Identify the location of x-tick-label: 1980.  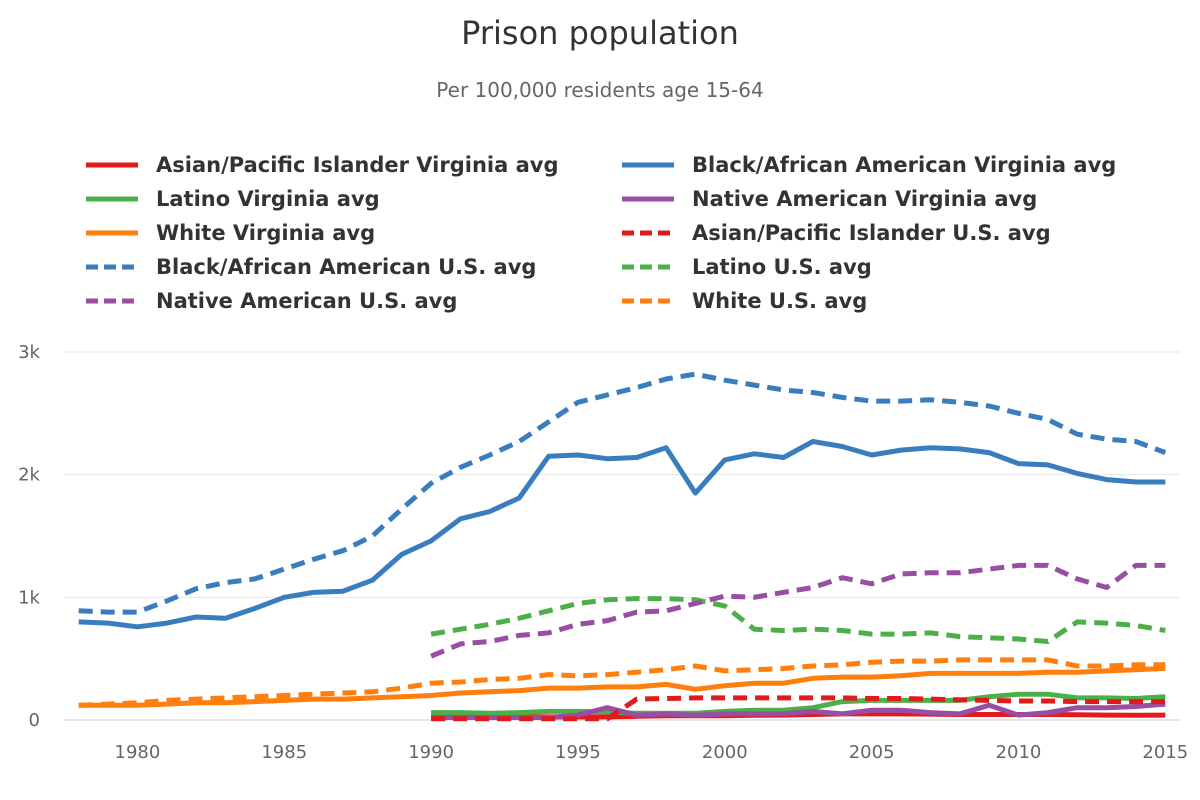
(138, 752).